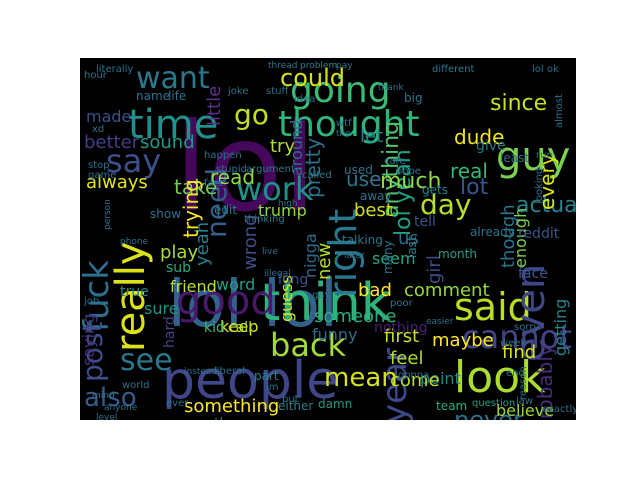 The height and width of the screenshot is (480, 640). Describe the element at coordinates (96, 75) in the screenshot. I see `cloud-word-hour: hour` at that location.